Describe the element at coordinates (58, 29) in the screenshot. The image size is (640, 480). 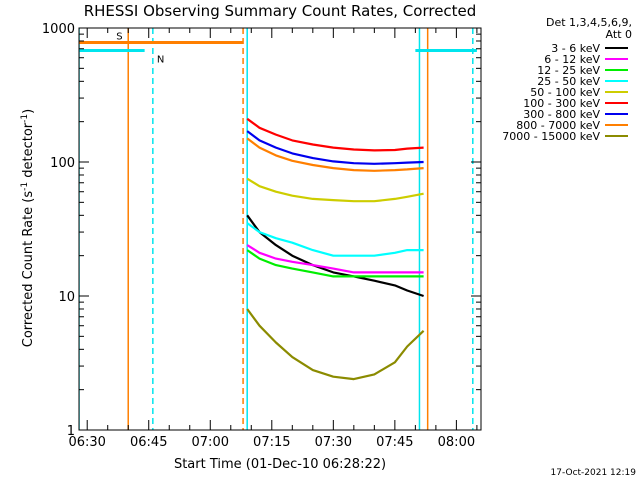
I see `y-tick-label: 1000` at that location.